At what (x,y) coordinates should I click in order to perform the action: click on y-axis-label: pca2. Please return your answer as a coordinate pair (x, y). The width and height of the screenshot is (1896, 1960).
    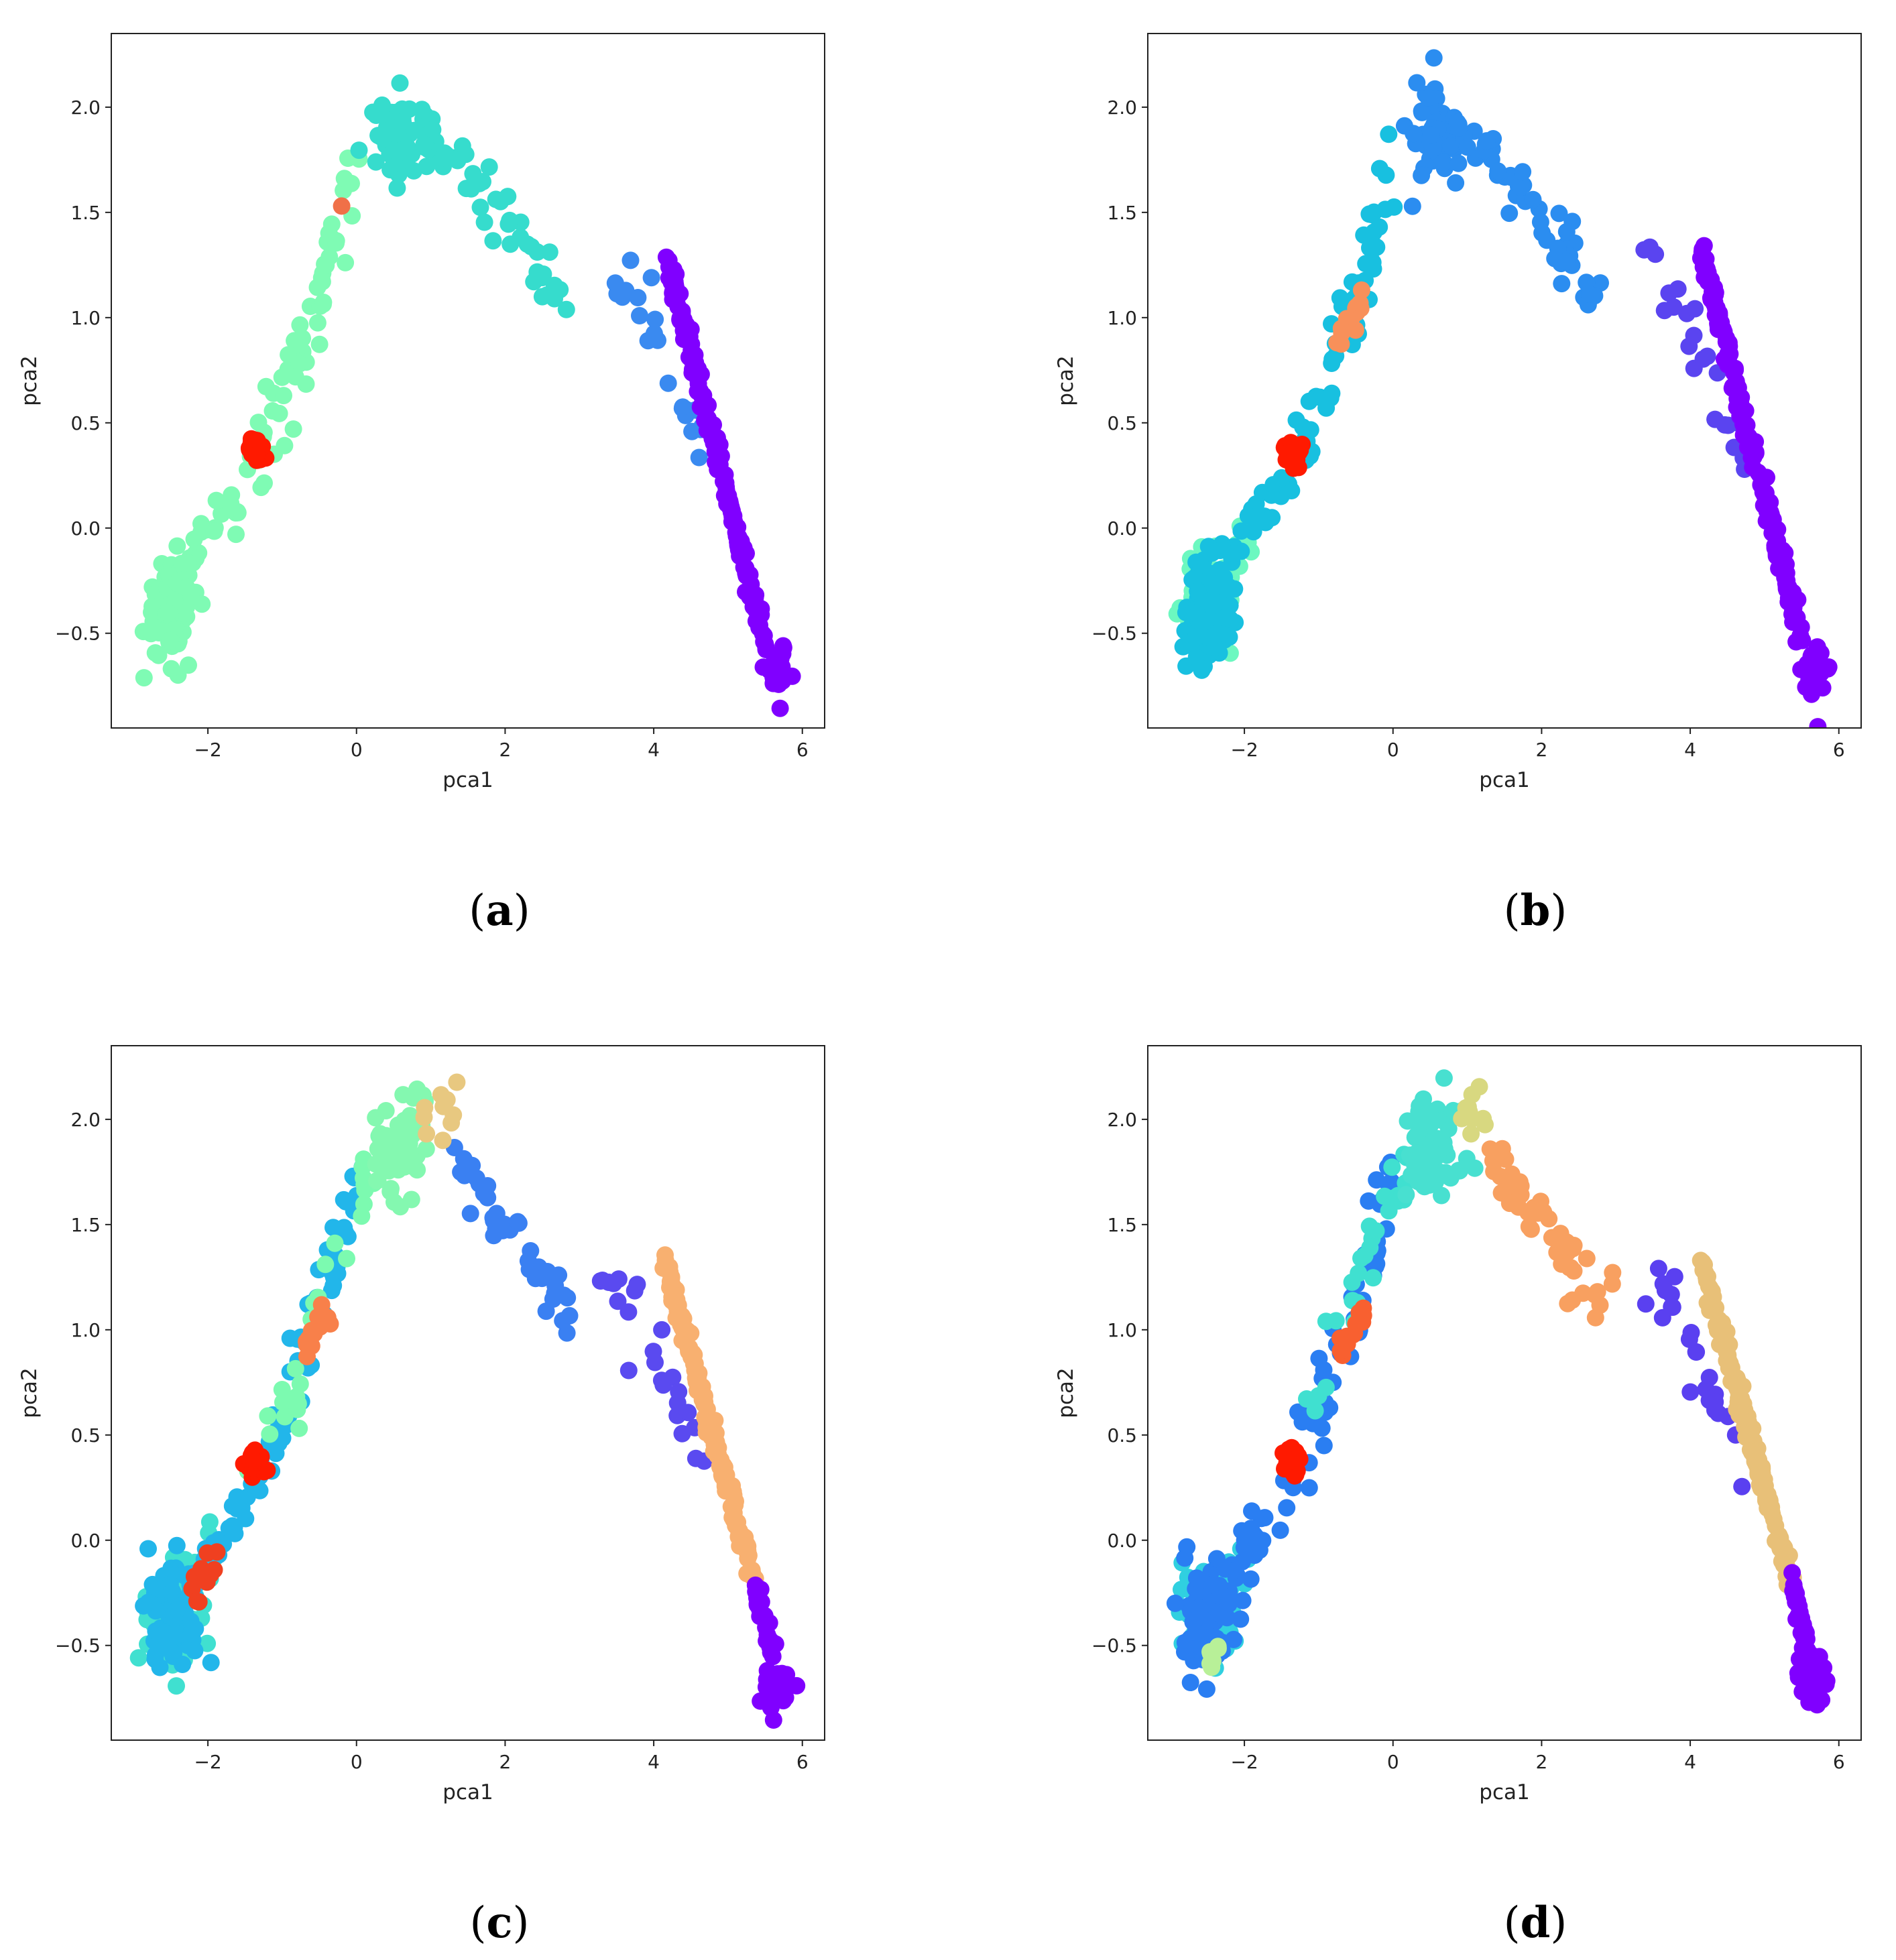
    Looking at the image, I should click on (1066, 380).